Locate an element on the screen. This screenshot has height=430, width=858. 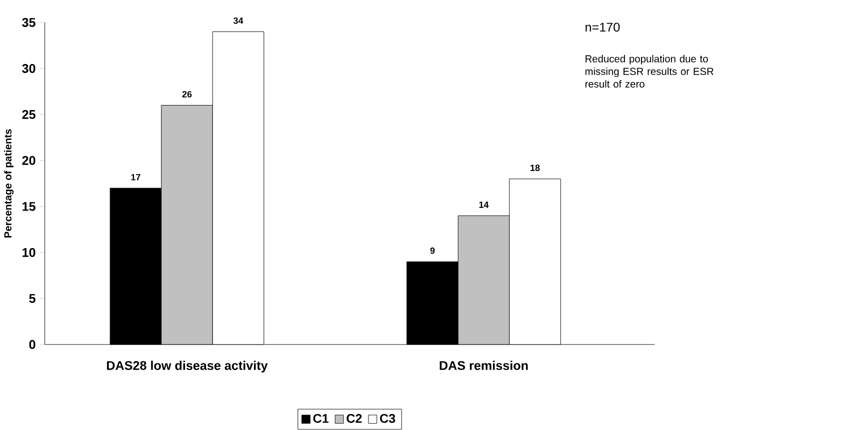
data-label: 26 is located at coordinates (187, 94).